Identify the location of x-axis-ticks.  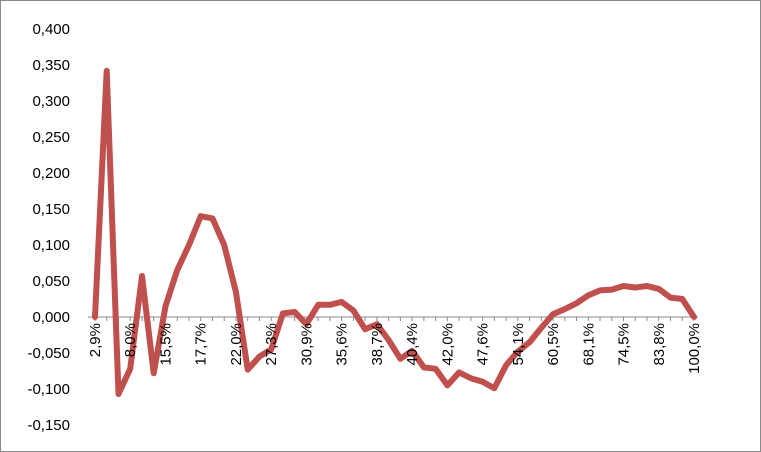
(394, 319).